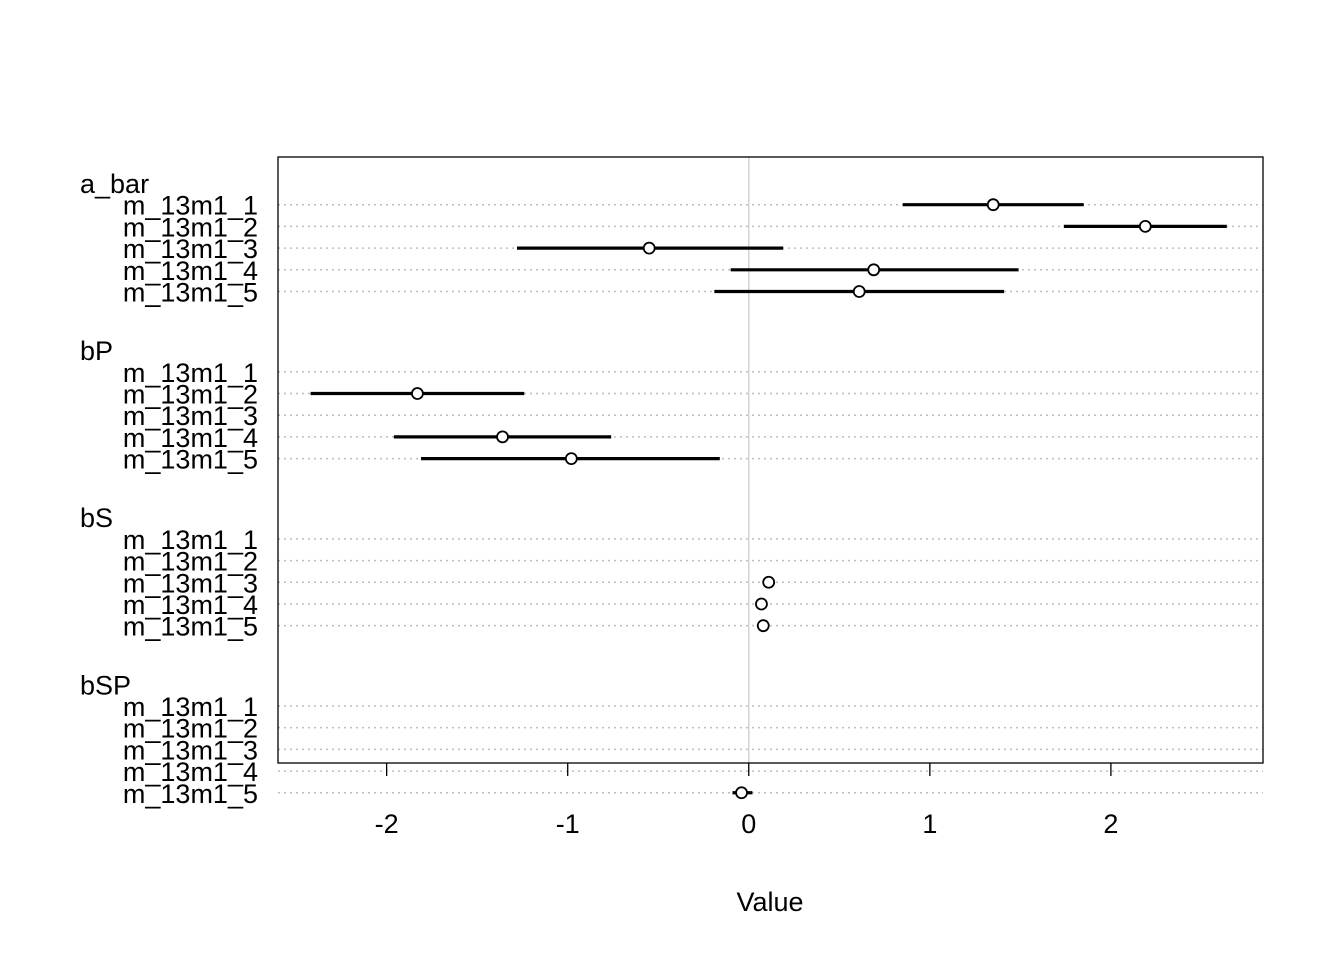  What do you see at coordinates (1110, 824) in the screenshot?
I see `x-tick-label: 2` at bounding box center [1110, 824].